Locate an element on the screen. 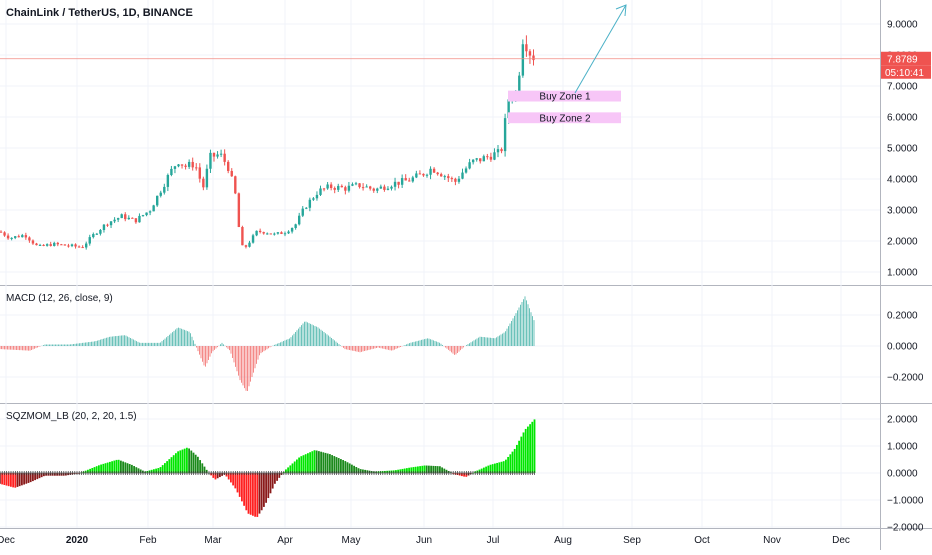 The height and width of the screenshot is (555, 932). x-tick-label: 2020 is located at coordinates (77, 540).